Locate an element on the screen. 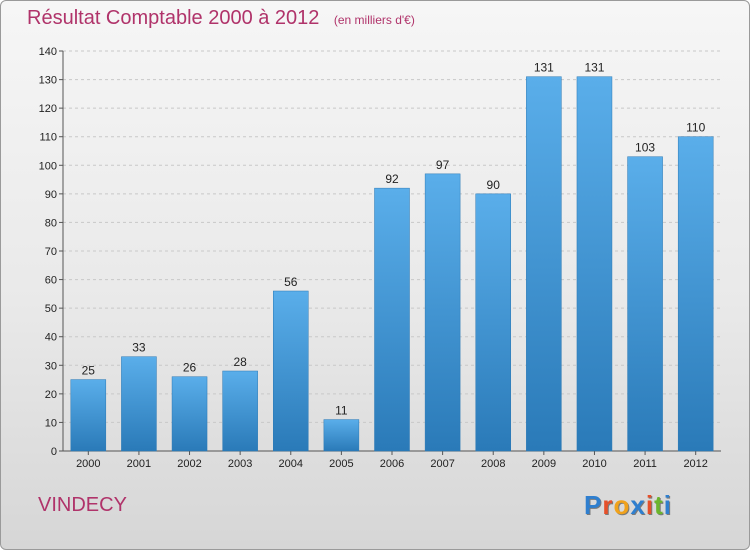 The height and width of the screenshot is (550, 750). y-tick-label: 90 is located at coordinates (51, 195).